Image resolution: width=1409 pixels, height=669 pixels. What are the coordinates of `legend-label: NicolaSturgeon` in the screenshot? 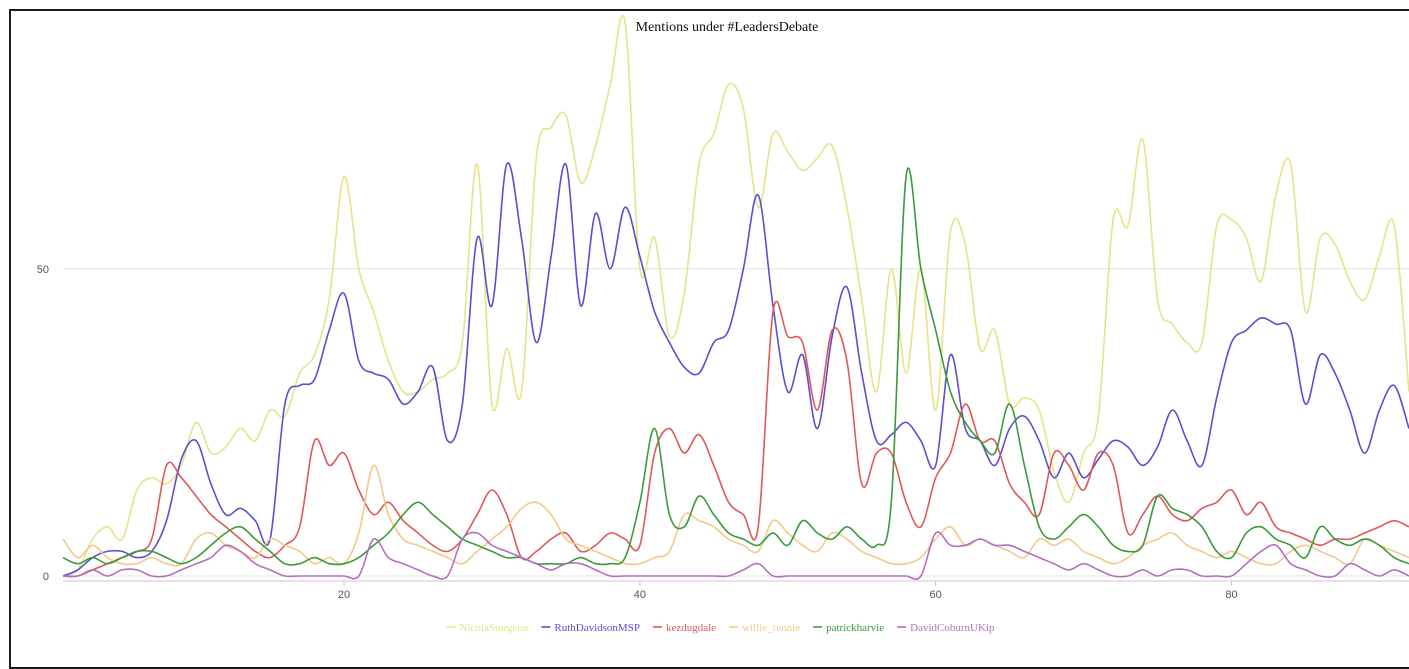 It's located at (494, 628).